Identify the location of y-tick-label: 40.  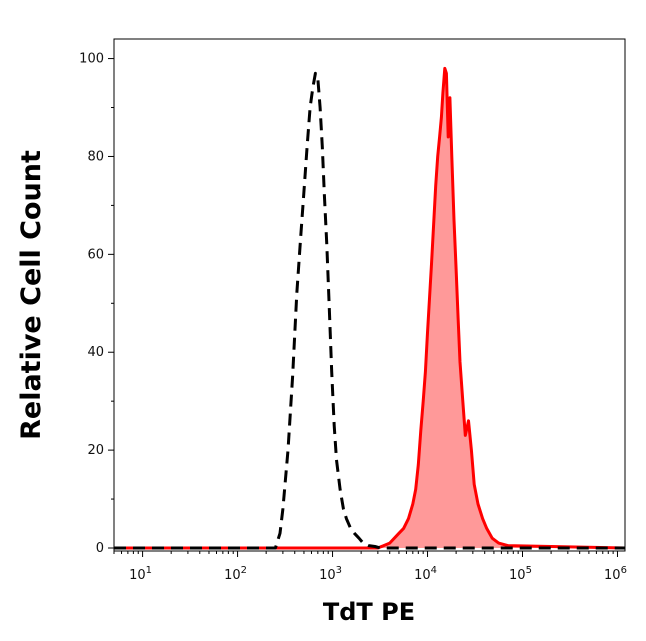
(95, 352).